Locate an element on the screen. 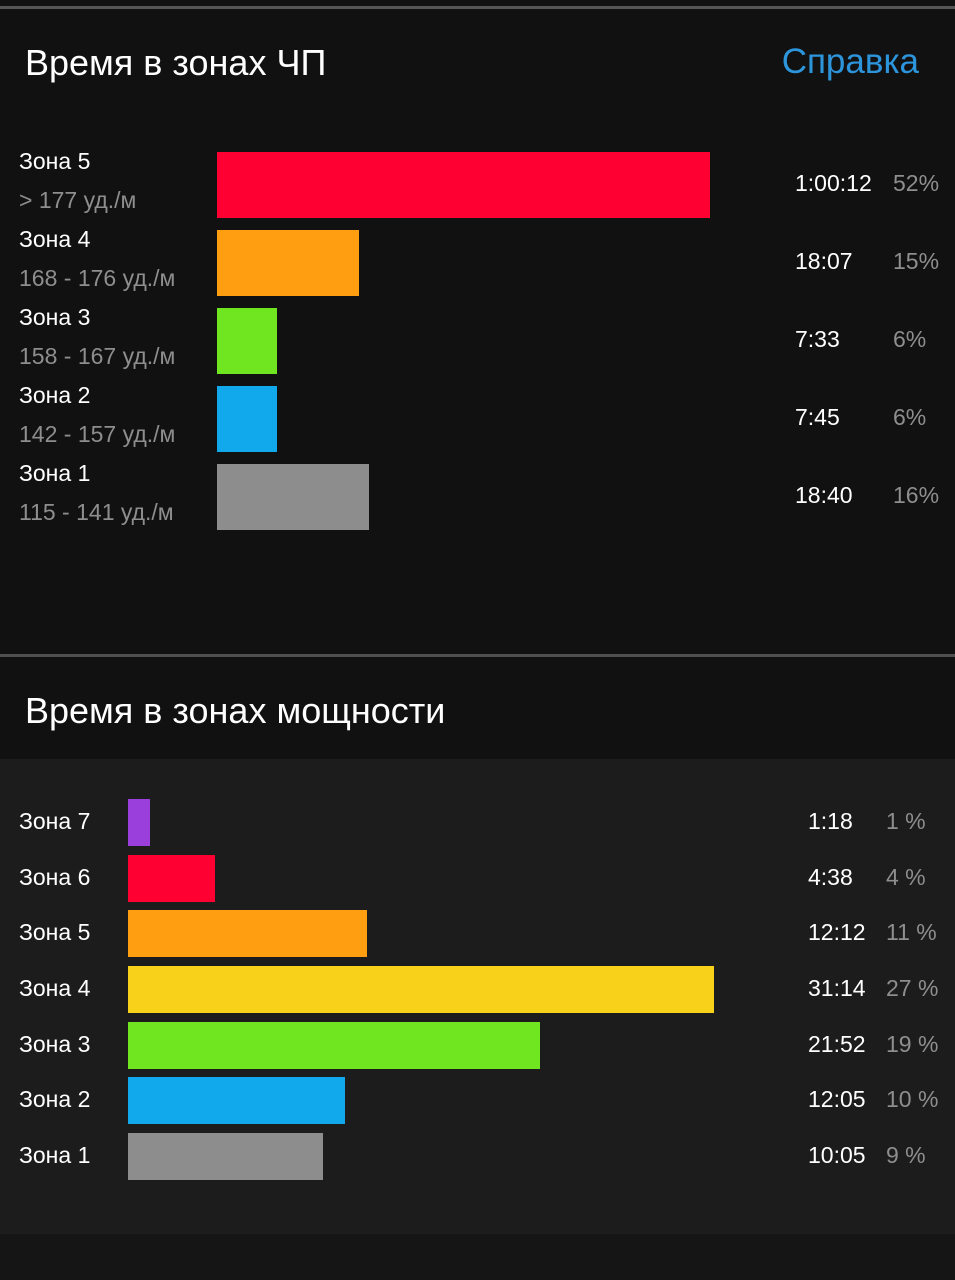  power-zone-row: Зона 4 31:14 27 % is located at coordinates (477, 994).